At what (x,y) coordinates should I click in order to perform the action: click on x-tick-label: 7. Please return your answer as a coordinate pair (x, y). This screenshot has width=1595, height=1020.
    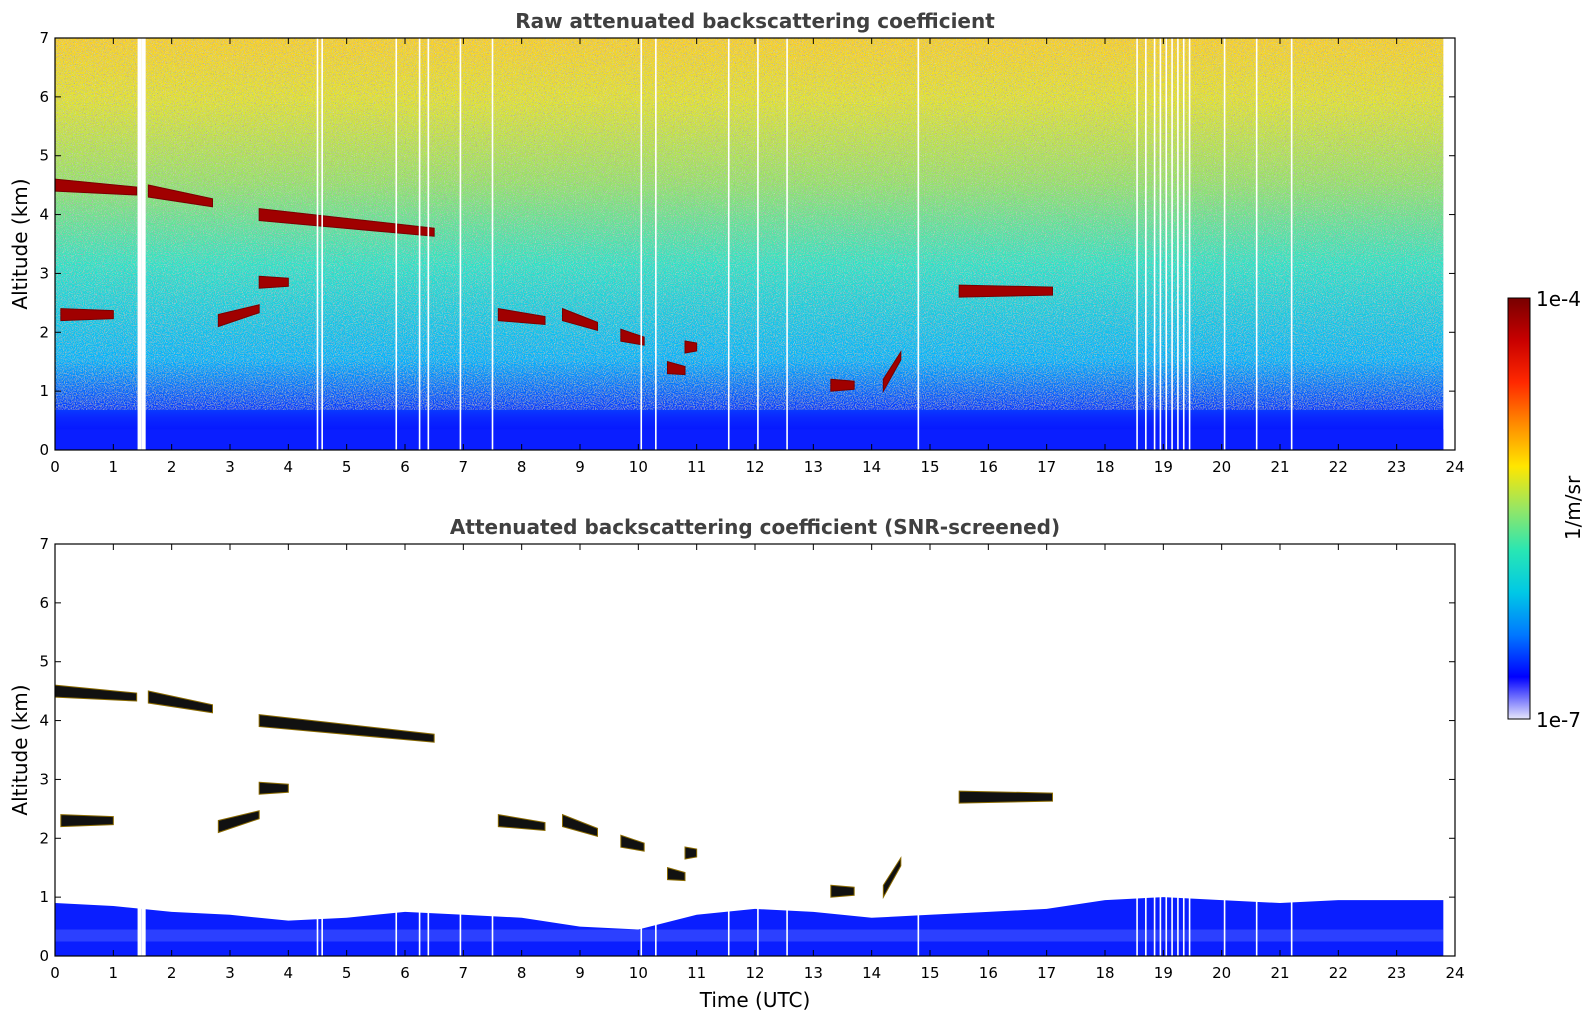
    Looking at the image, I should click on (464, 973).